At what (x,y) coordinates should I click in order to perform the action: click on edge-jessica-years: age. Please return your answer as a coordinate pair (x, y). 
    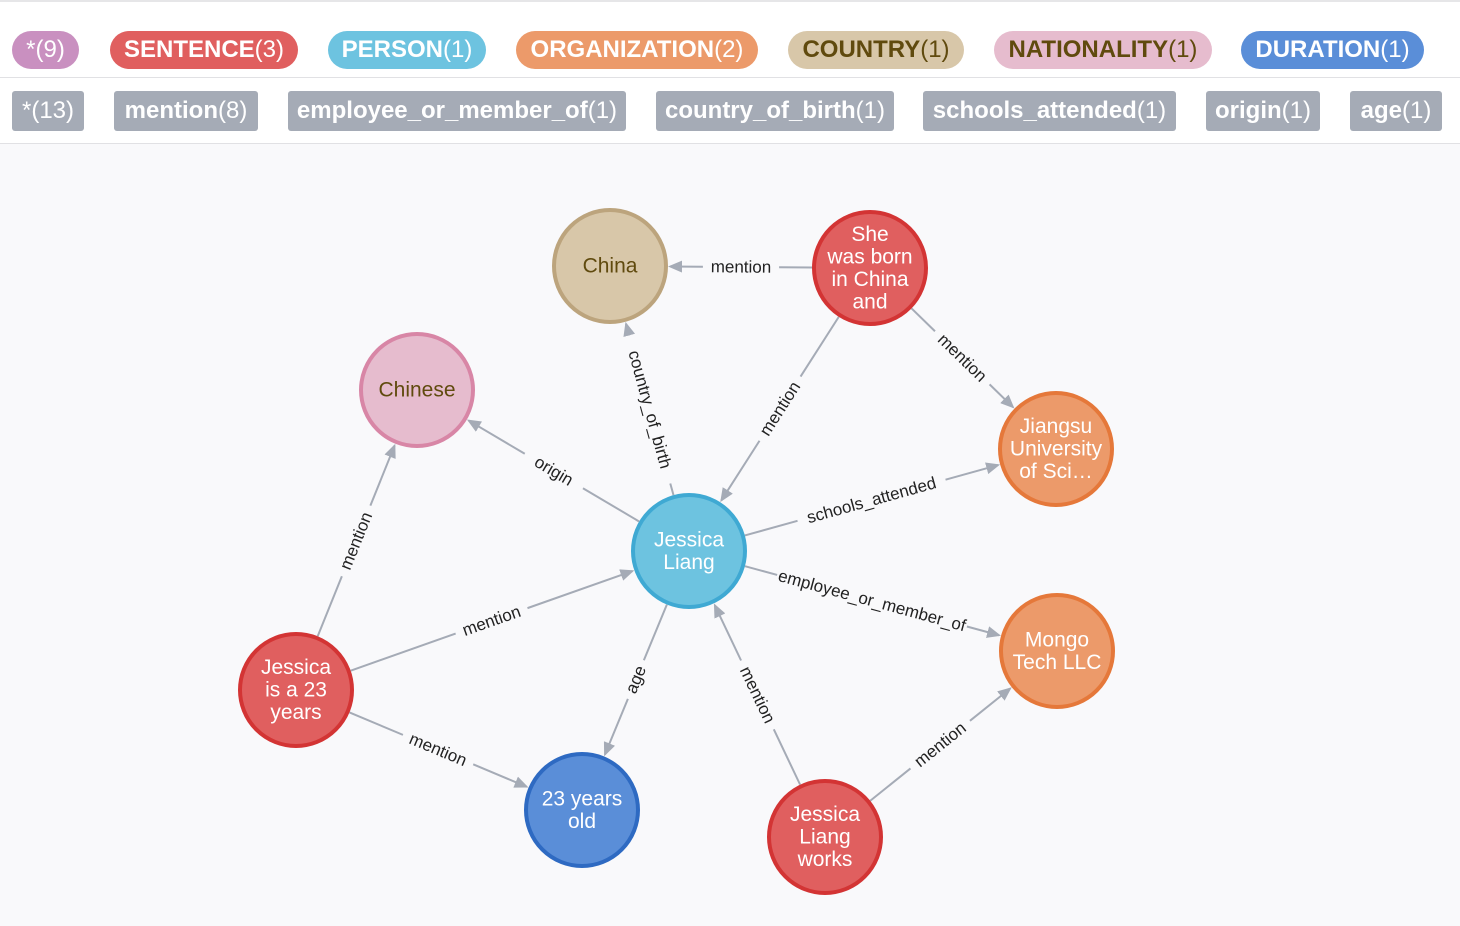
    Looking at the image, I should click on (635, 680).